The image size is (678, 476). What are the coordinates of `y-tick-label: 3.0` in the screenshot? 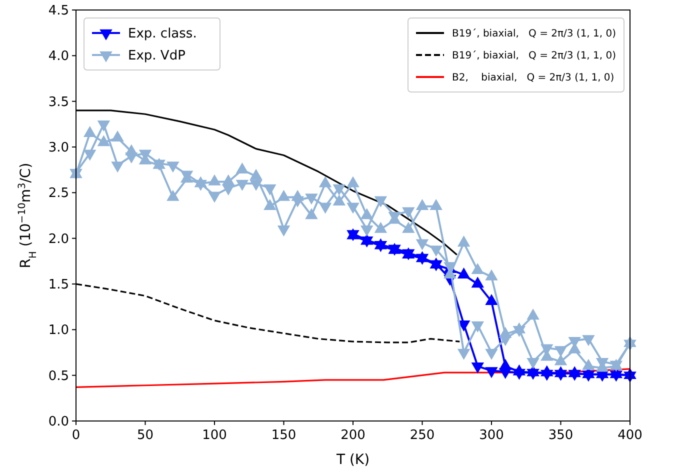 It's located at (58, 148).